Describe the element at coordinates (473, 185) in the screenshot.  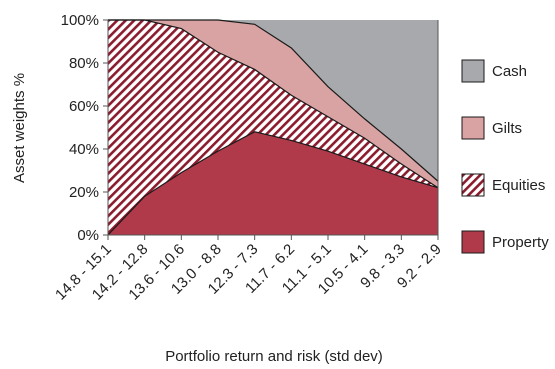
I see `legend-swatch-equities` at that location.